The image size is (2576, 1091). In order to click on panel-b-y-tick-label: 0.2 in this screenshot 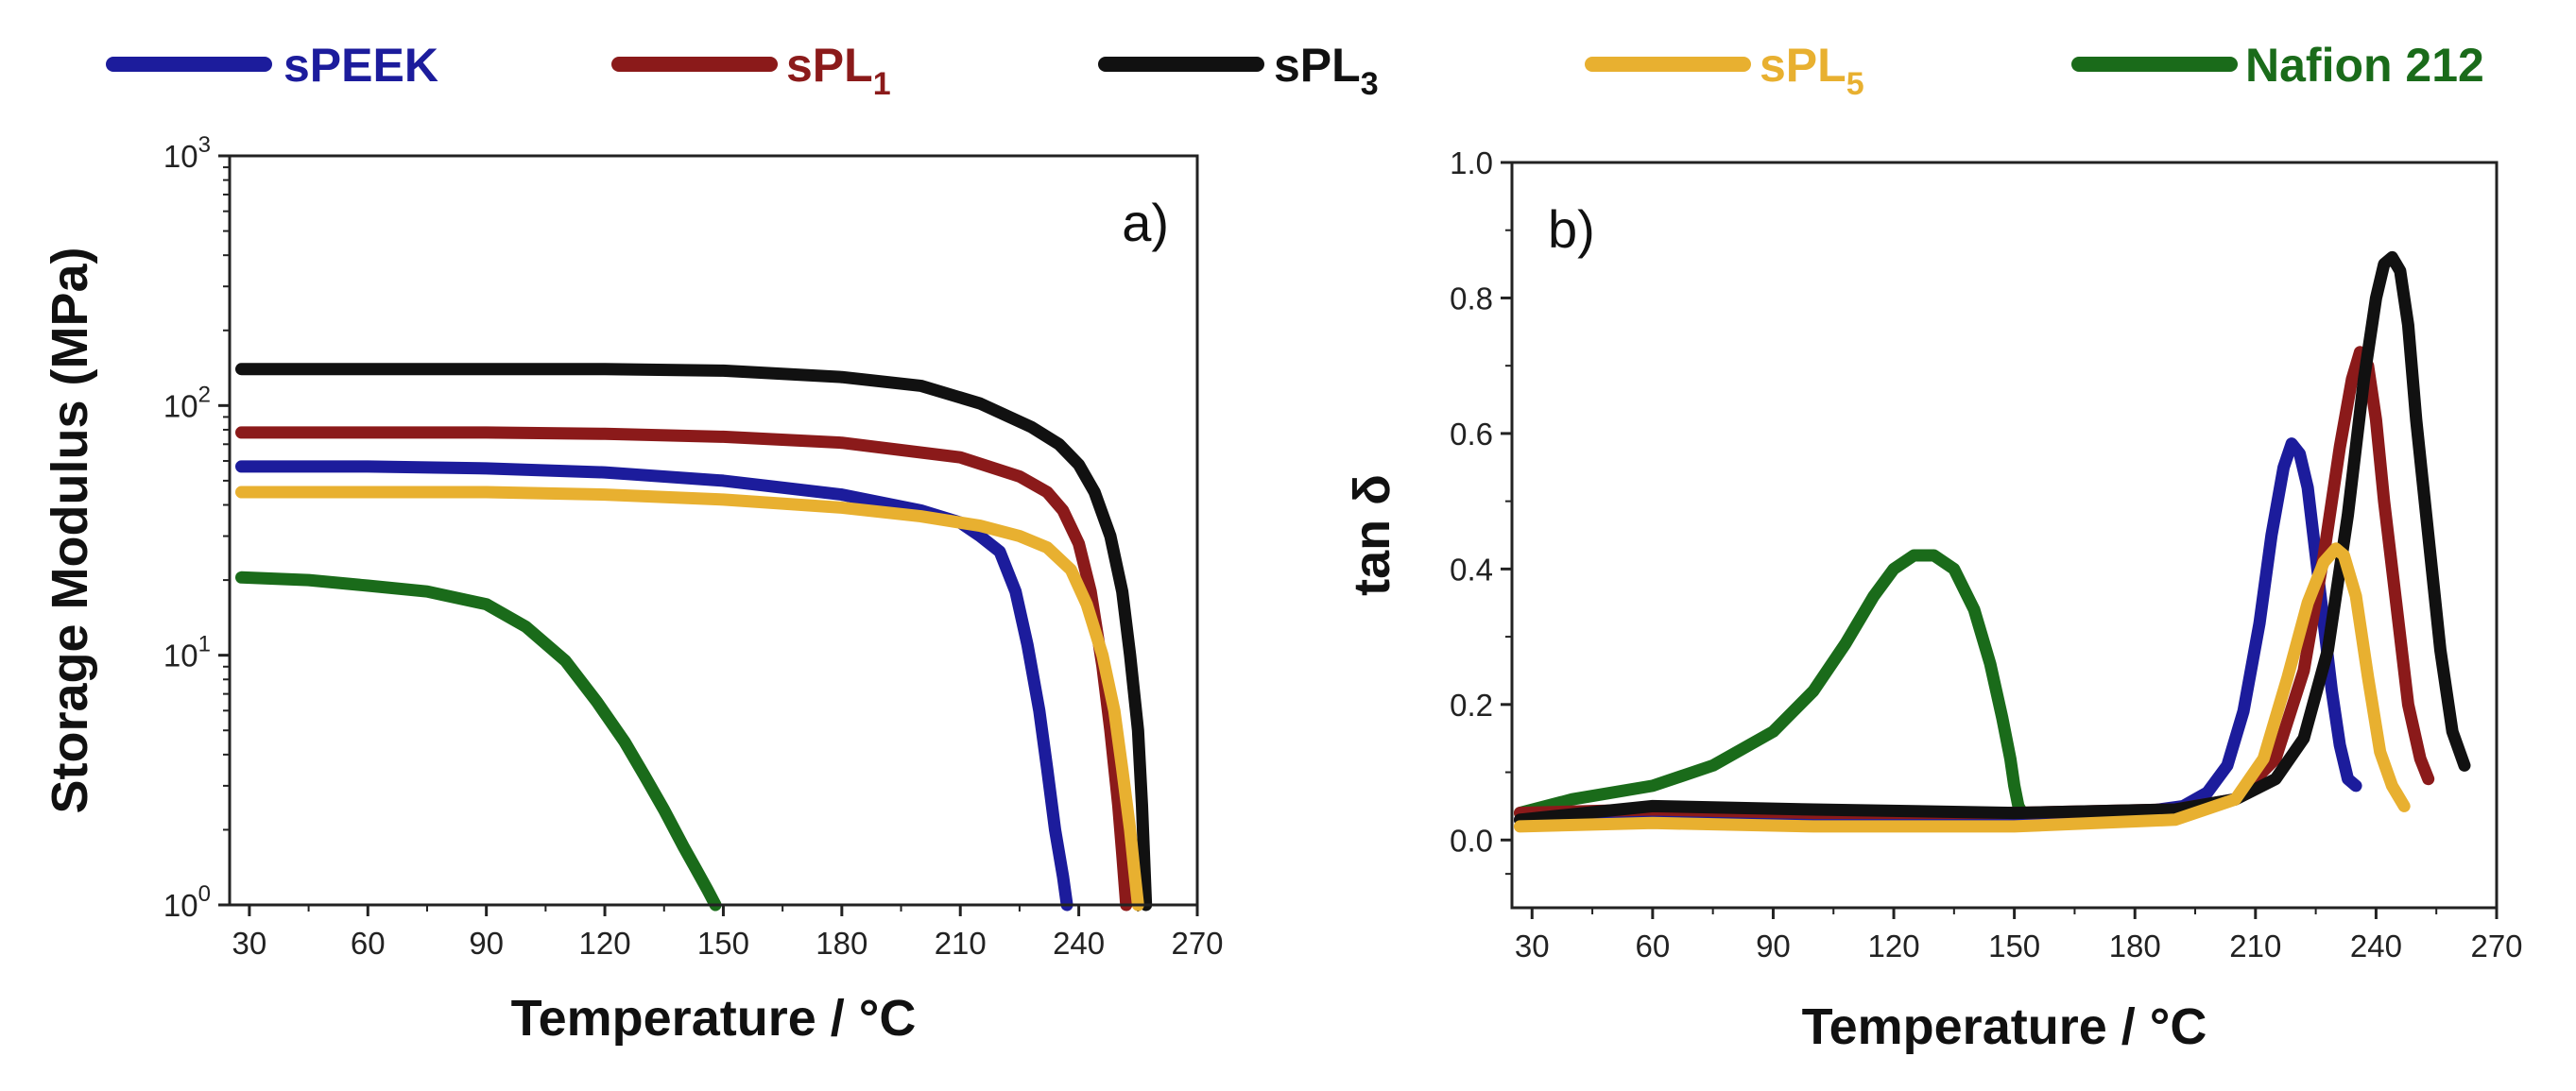, I will do `click(1471, 705)`.